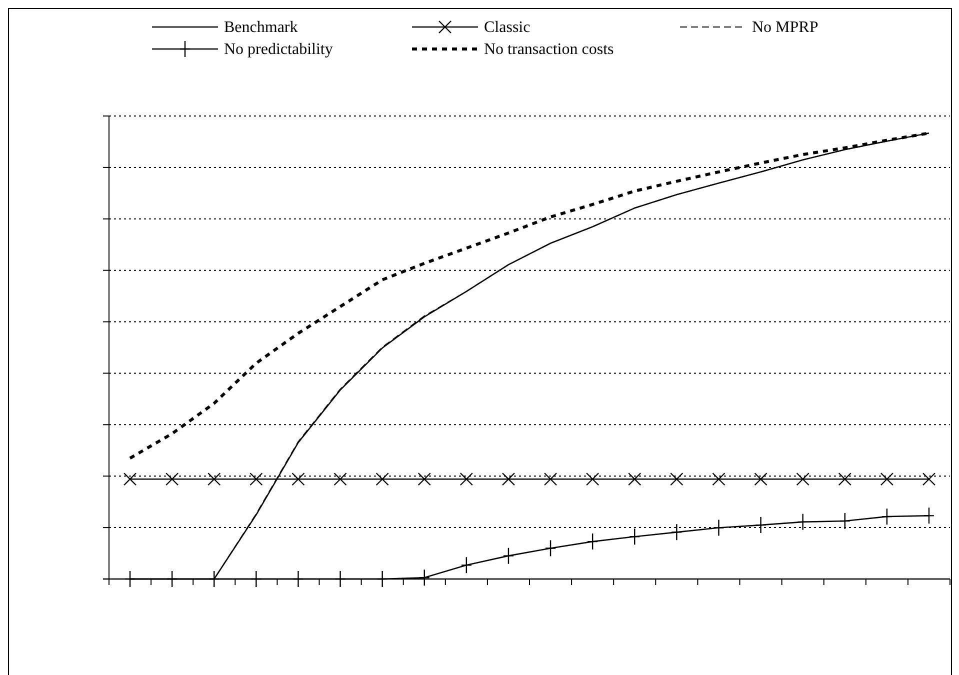 The image size is (959, 675). Describe the element at coordinates (549, 49) in the screenshot. I see `legend-label: No transaction costs` at that location.